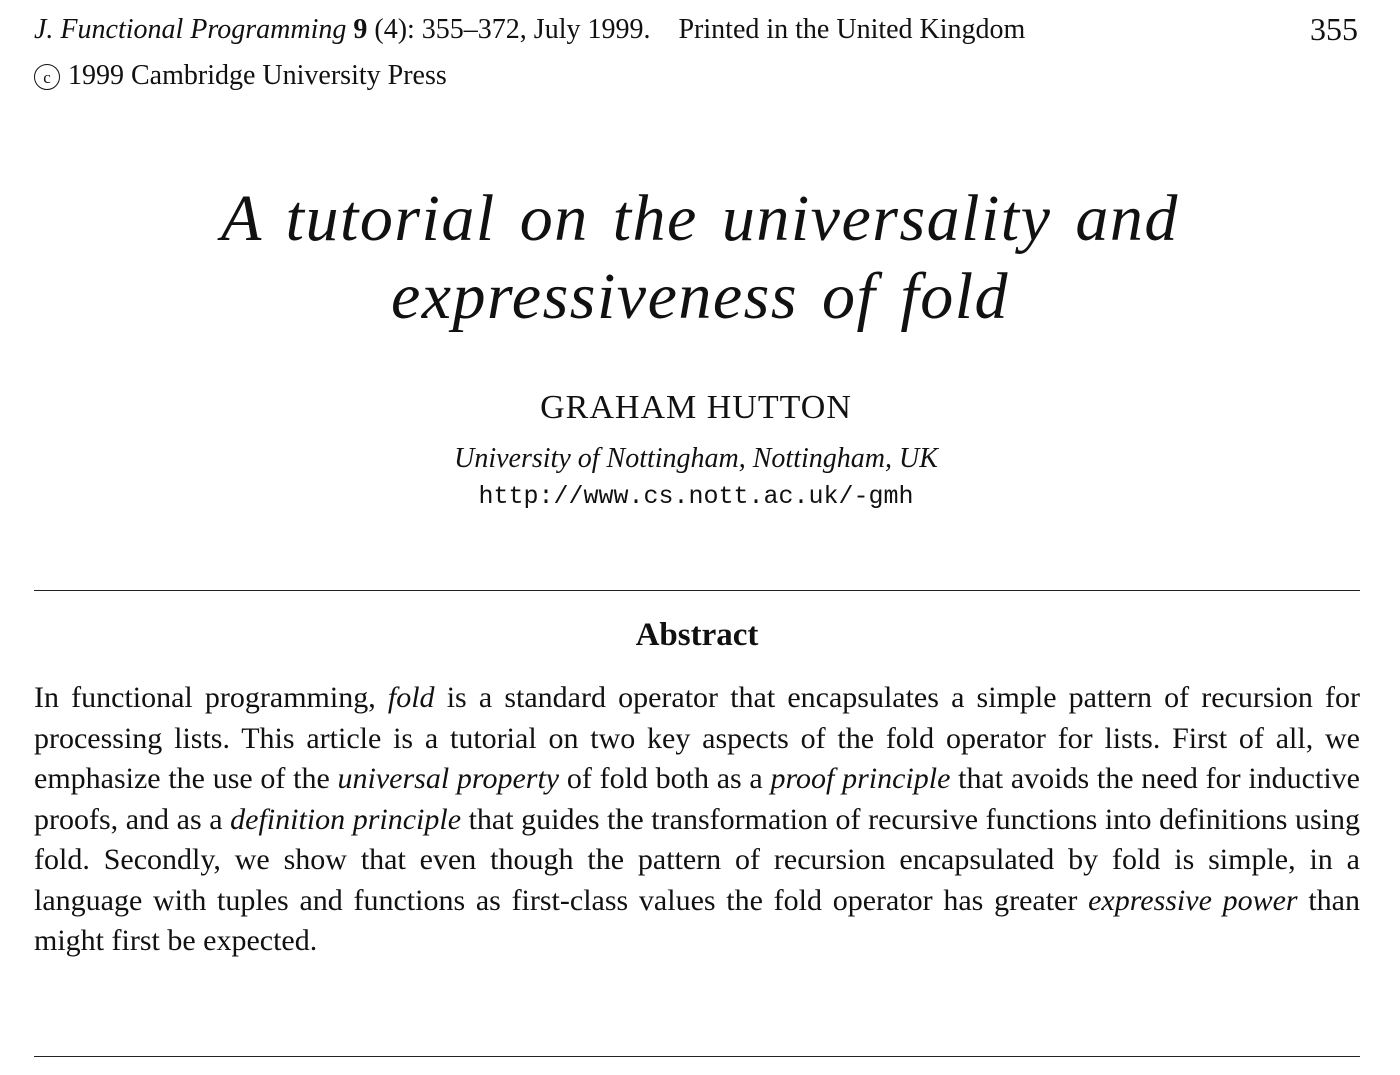 Image resolution: width=1400 pixels, height=1075 pixels. What do you see at coordinates (211, 697) in the screenshot?
I see `abstract-text: In functional programming,` at bounding box center [211, 697].